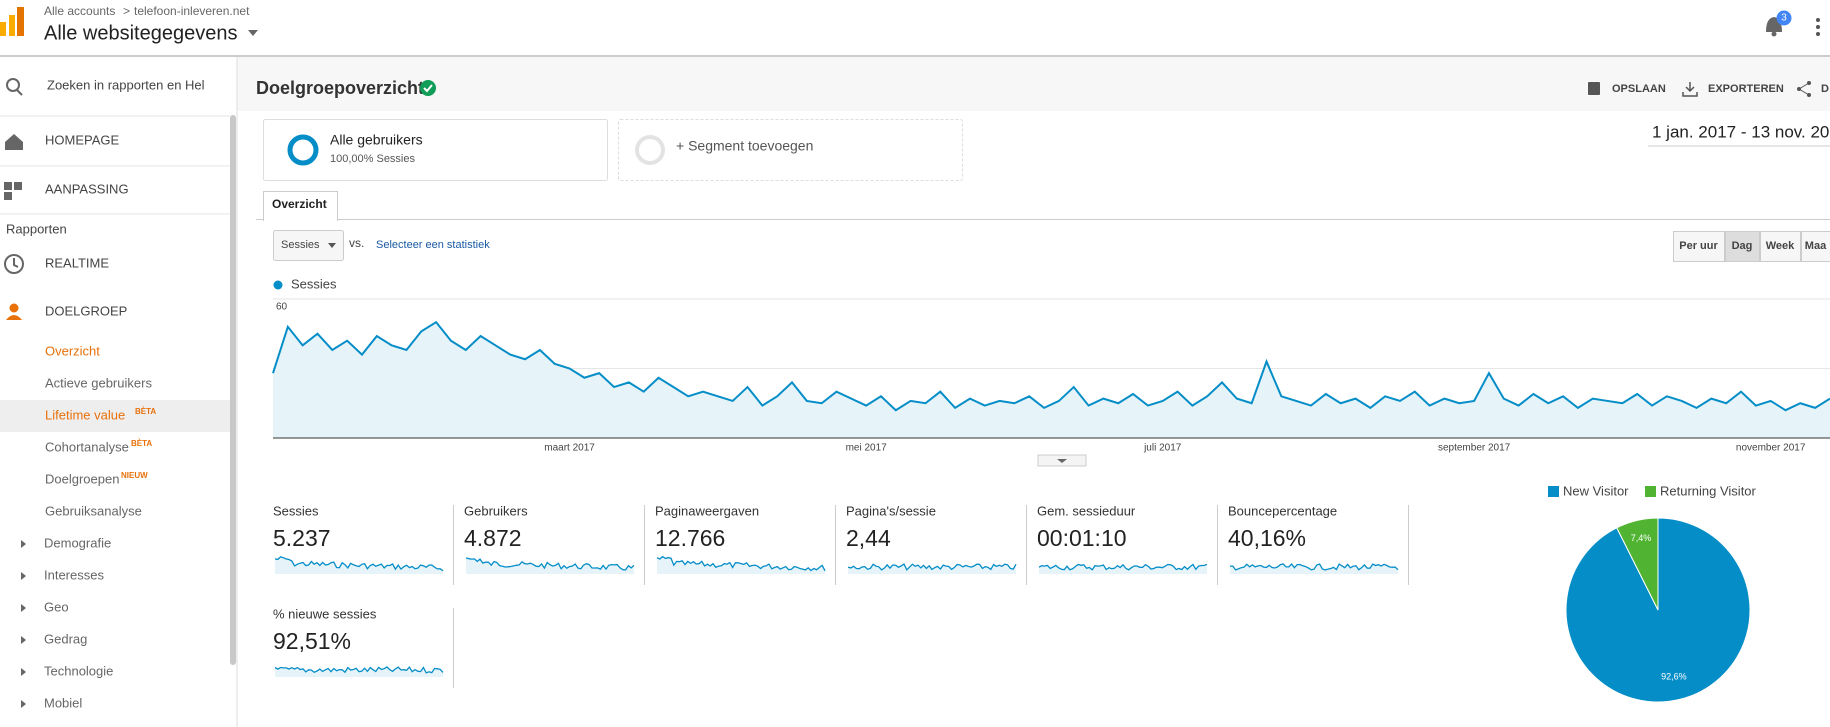  Describe the element at coordinates (1641, 538) in the screenshot. I see `slice-label: 7,4%` at that location.